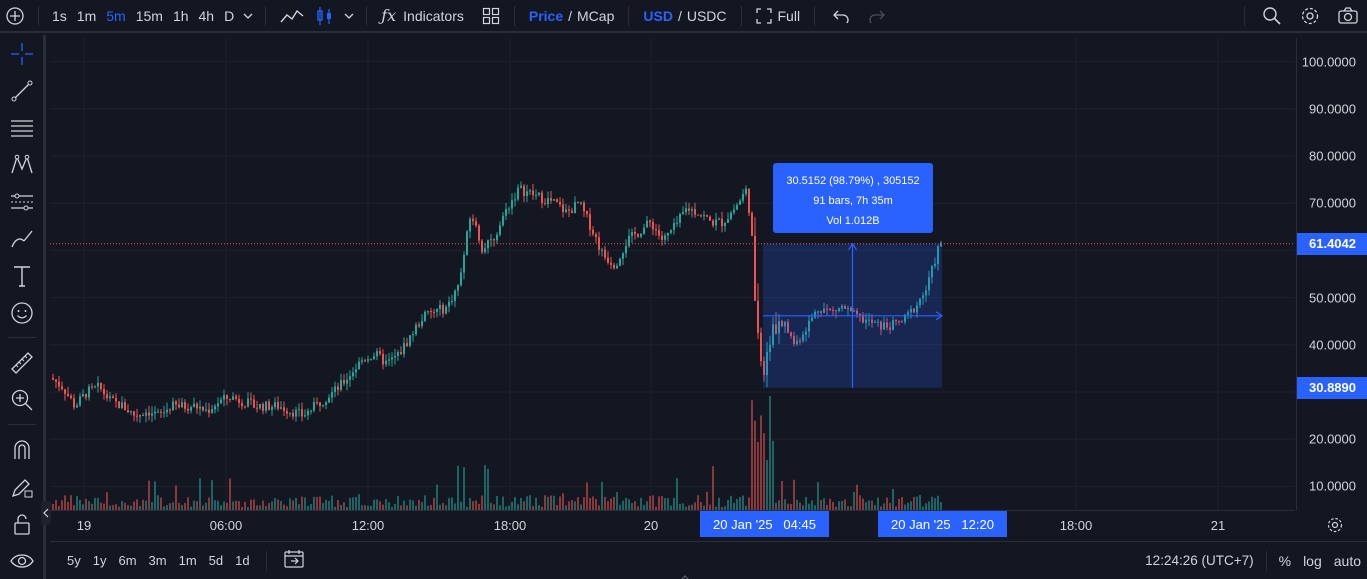 Image resolution: width=1367 pixels, height=579 pixels. I want to click on usdc-option: USDC, so click(706, 15).